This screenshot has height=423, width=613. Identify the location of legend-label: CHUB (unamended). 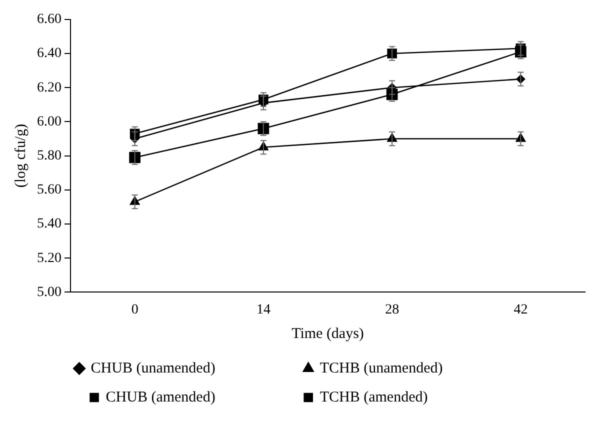
(190, 368).